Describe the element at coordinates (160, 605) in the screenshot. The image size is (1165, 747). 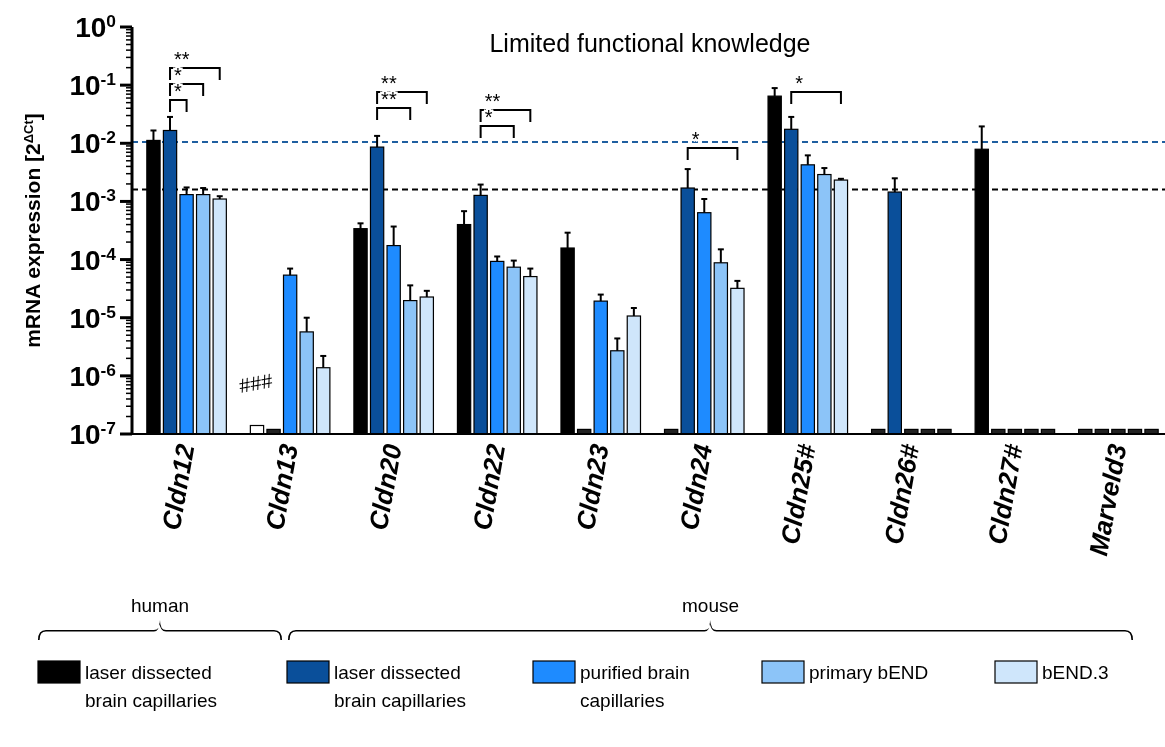
I see `text: human` at that location.